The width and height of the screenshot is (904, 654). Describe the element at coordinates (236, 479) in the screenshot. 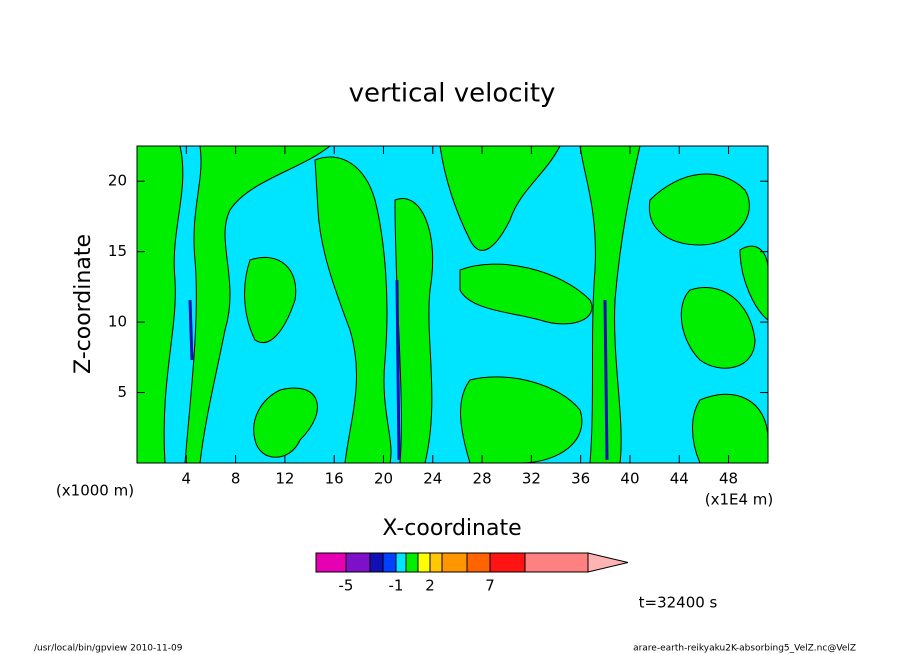

I see `x-tick-label: 8` at that location.